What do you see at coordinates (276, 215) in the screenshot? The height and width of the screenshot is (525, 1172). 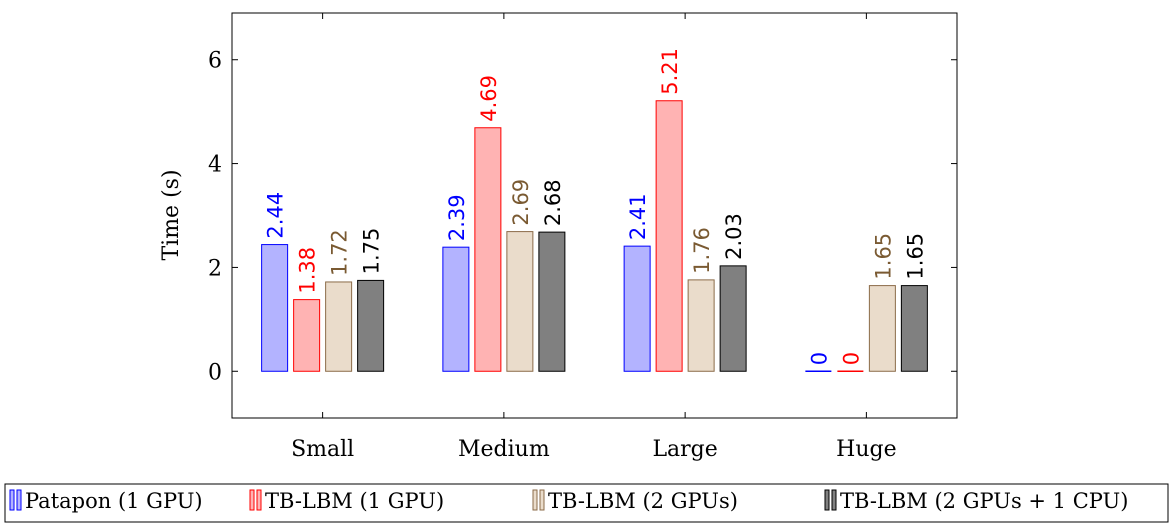 I see `data-label: 2.44` at bounding box center [276, 215].